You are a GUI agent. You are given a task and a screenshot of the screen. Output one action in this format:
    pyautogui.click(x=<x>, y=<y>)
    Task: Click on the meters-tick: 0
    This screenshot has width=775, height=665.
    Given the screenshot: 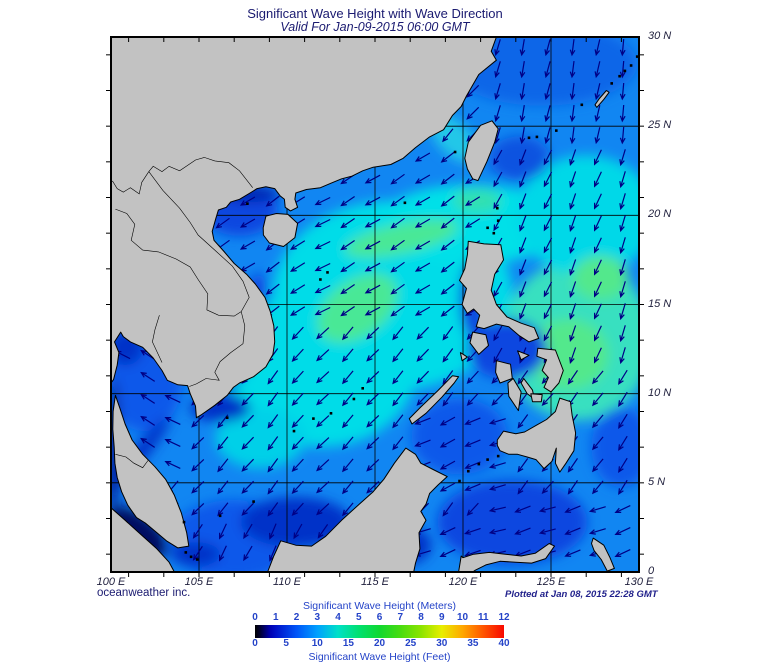 What is the action you would take?
    pyautogui.click(x=255, y=617)
    